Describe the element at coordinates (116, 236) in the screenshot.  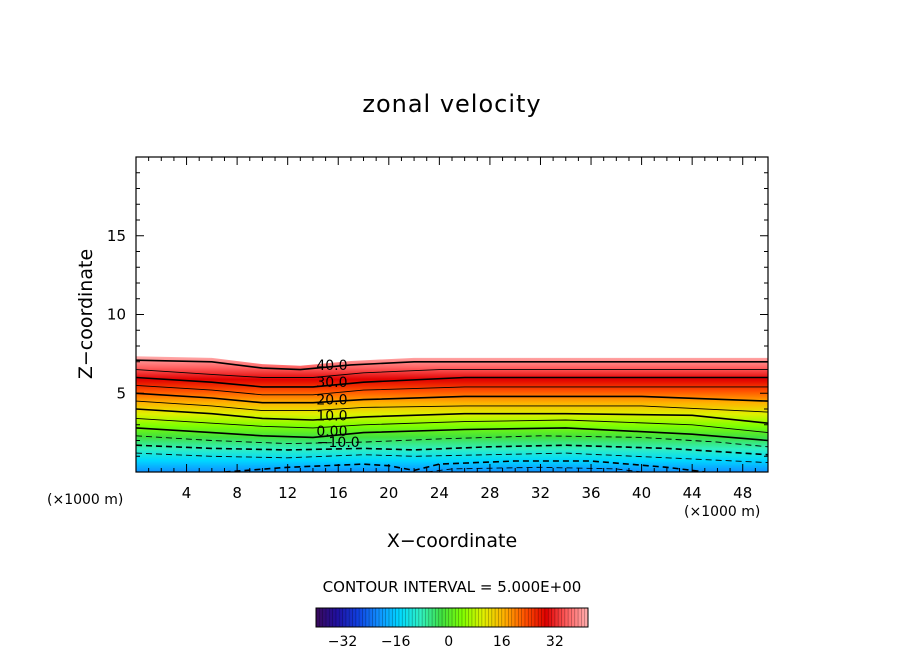
I see `y-tick-label: 15` at that location.